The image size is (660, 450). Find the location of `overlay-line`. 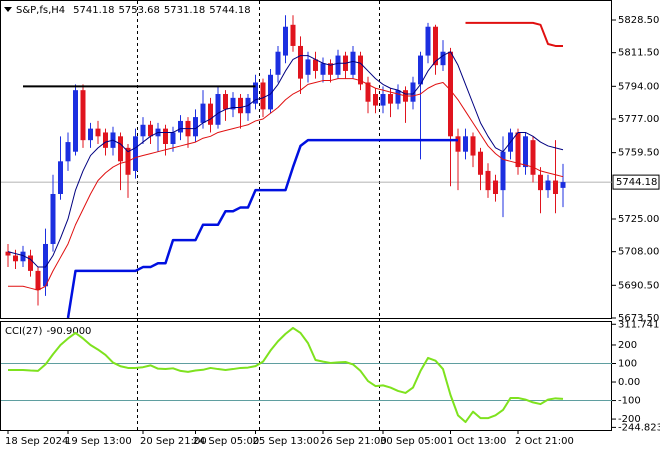

overlay-line is located at coordinates (514, 34).